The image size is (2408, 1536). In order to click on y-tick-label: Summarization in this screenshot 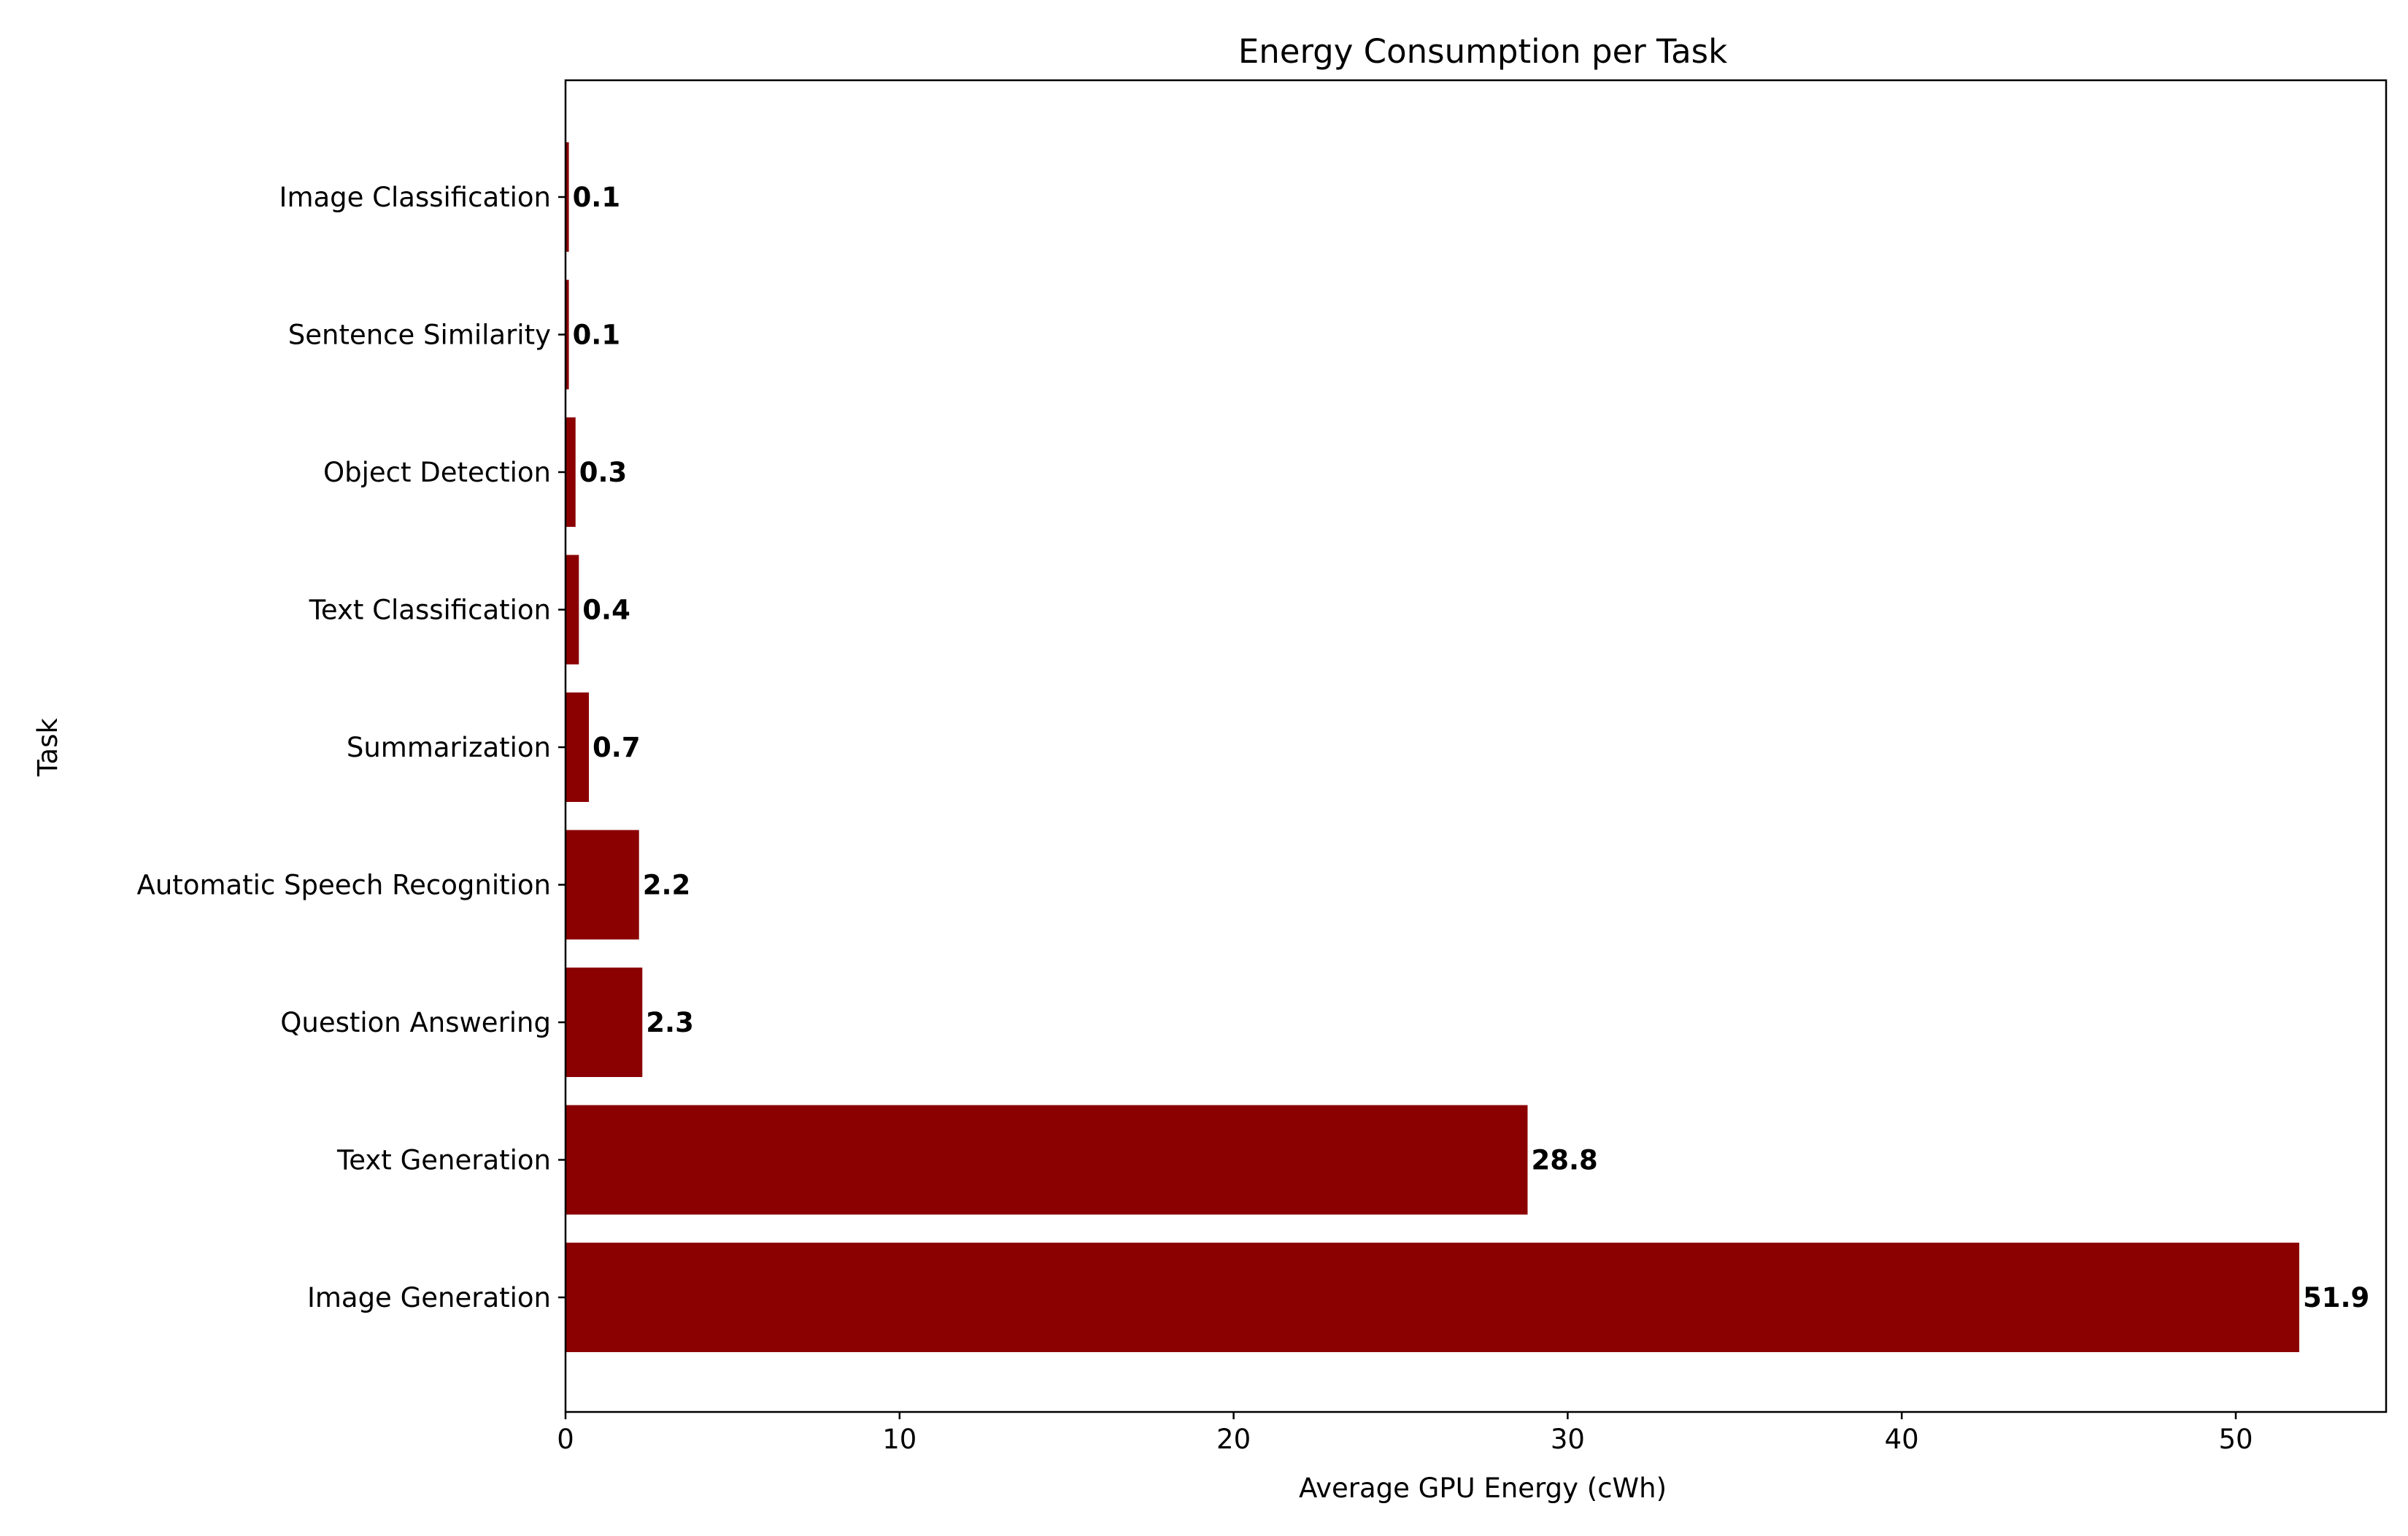, I will do `click(449, 747)`.